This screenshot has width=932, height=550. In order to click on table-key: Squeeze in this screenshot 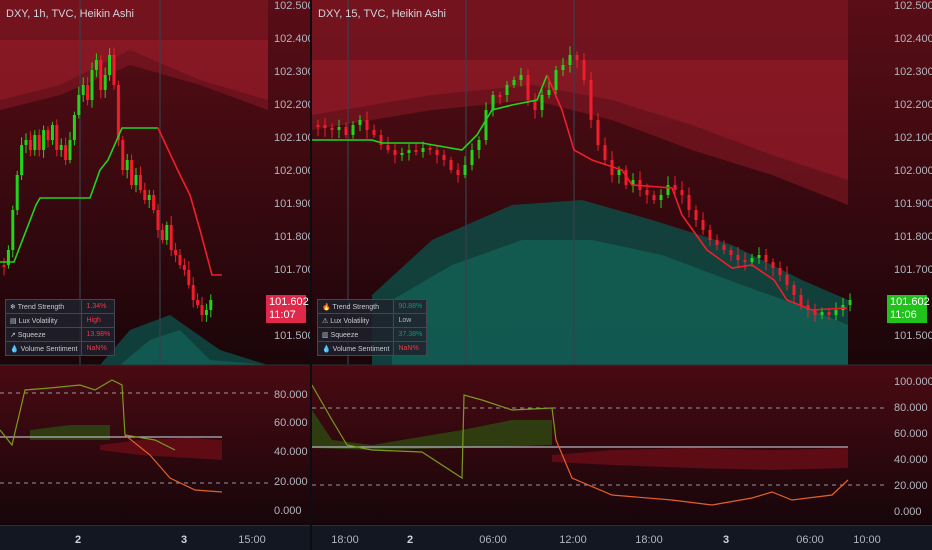, I will do `click(31, 335)`.